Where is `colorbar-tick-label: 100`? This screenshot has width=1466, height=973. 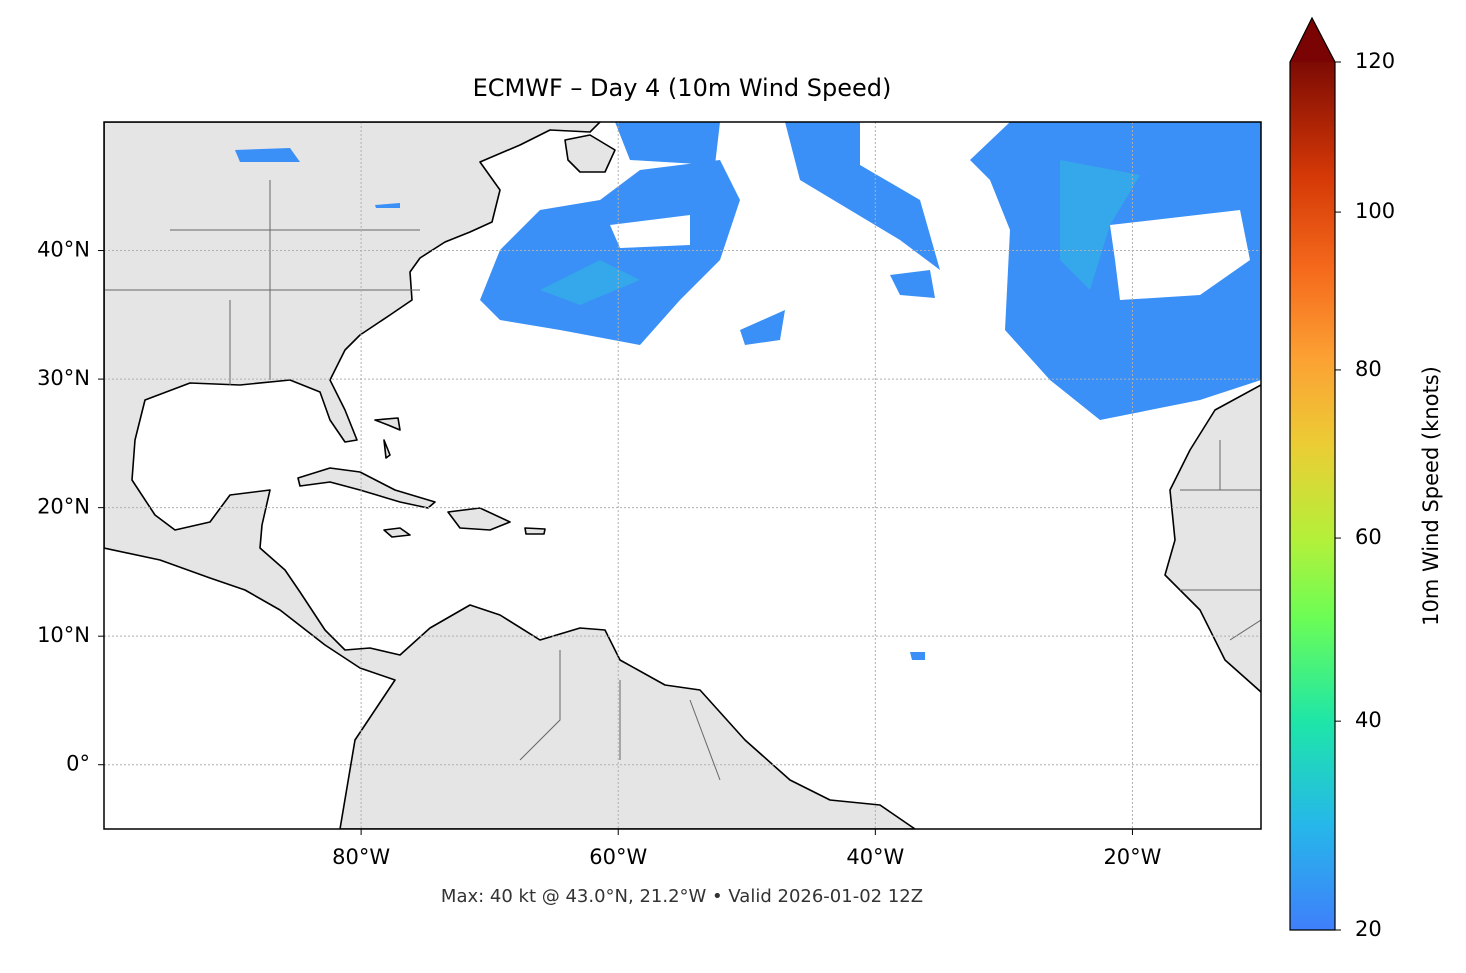 colorbar-tick-label: 100 is located at coordinates (1375, 211).